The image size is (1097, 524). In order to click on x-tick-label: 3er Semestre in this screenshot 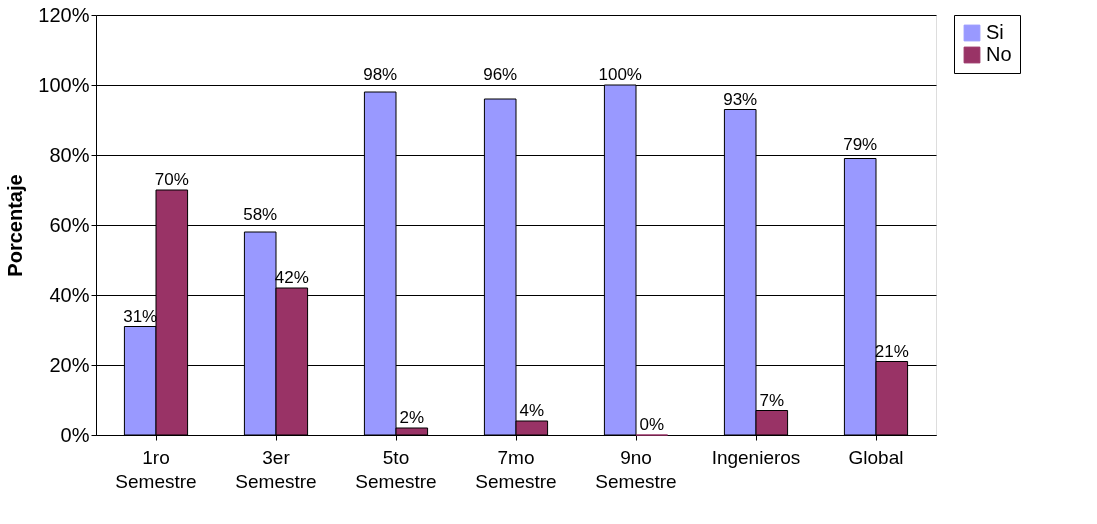, I will do `click(276, 469)`.